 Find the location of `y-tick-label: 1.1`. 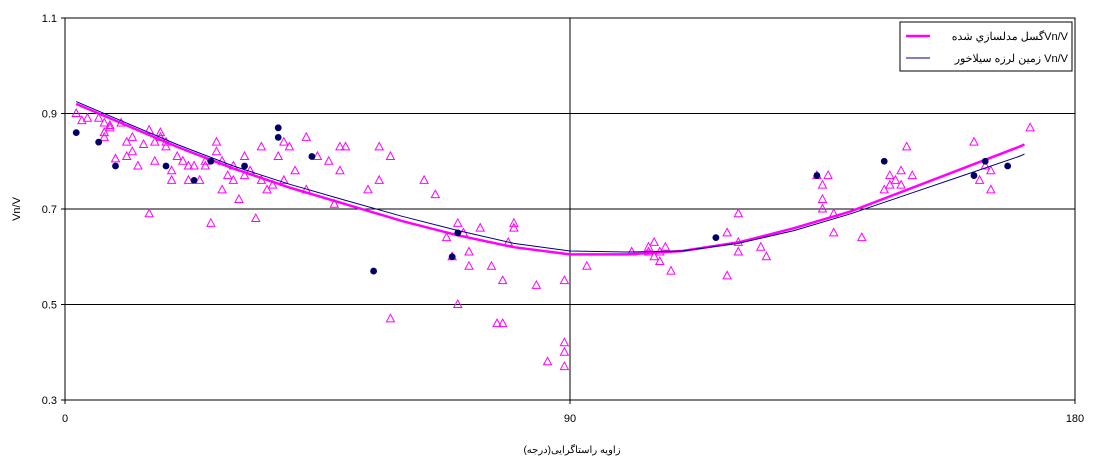

y-tick-label: 1.1 is located at coordinates (49, 19).